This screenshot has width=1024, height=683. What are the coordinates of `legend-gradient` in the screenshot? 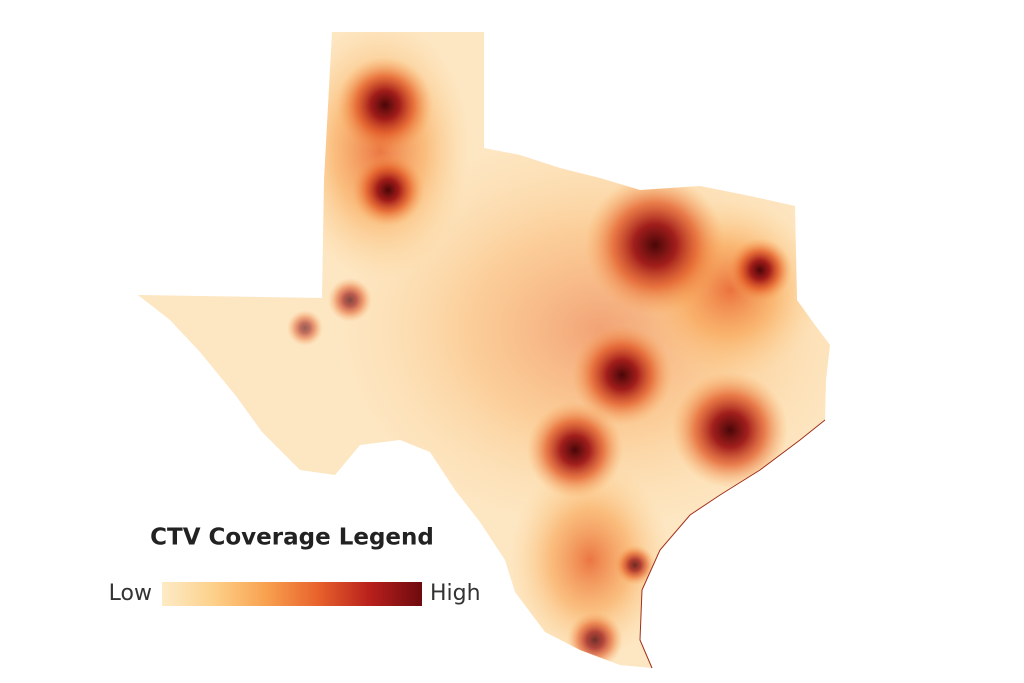 It's located at (292, 594).